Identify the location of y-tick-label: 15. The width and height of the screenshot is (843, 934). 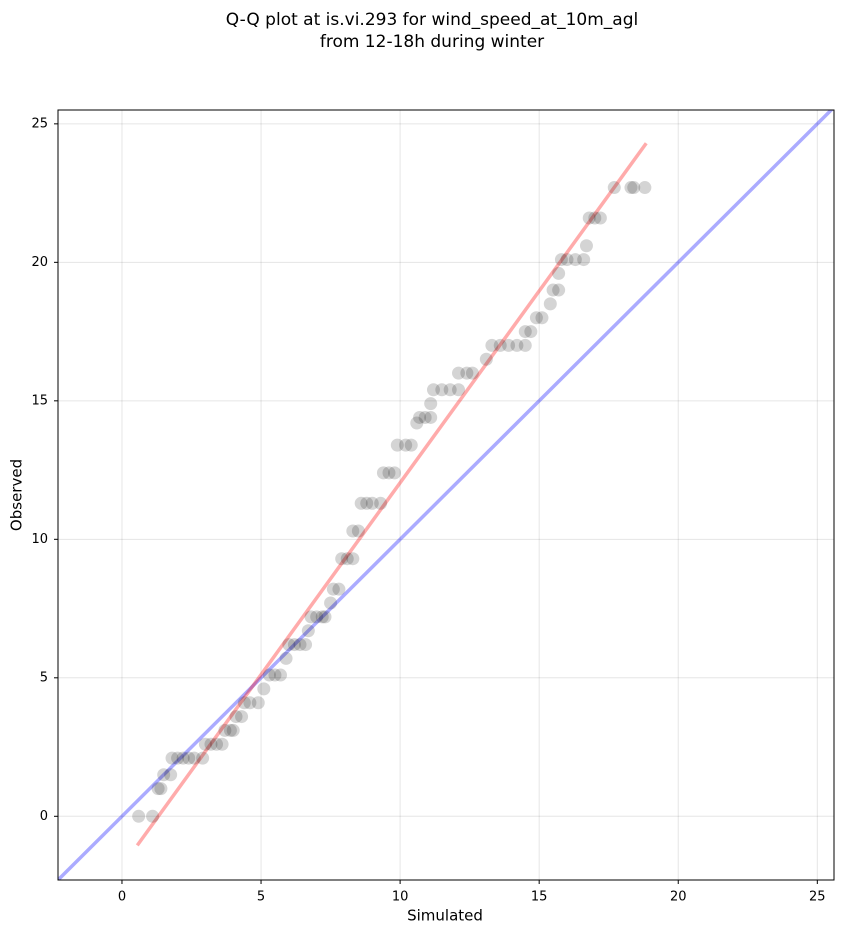
(39, 400).